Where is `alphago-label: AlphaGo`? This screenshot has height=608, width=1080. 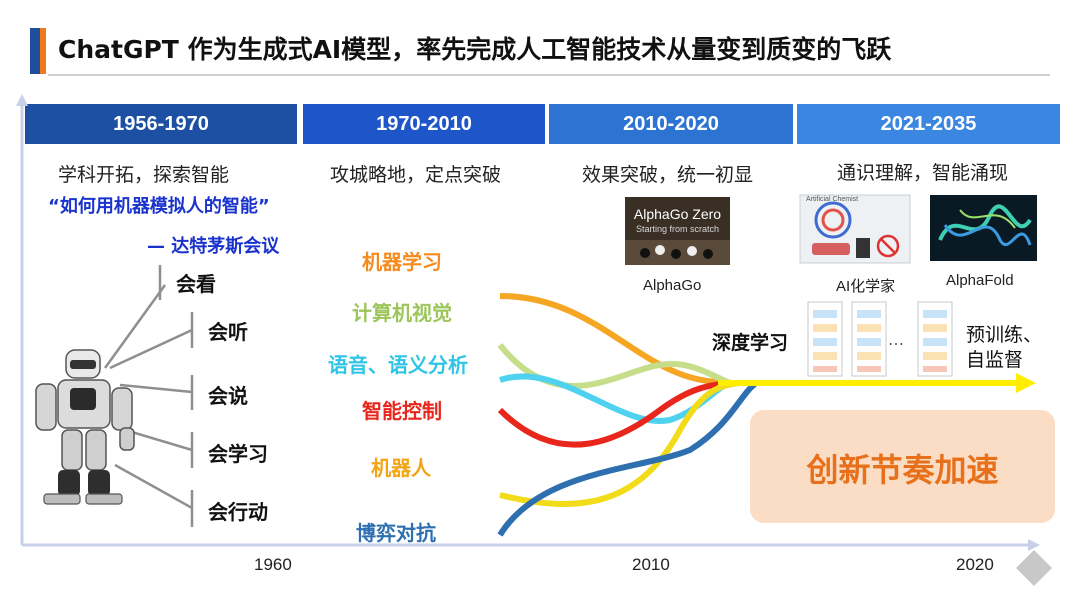 alphago-label: AlphaGo is located at coordinates (672, 285).